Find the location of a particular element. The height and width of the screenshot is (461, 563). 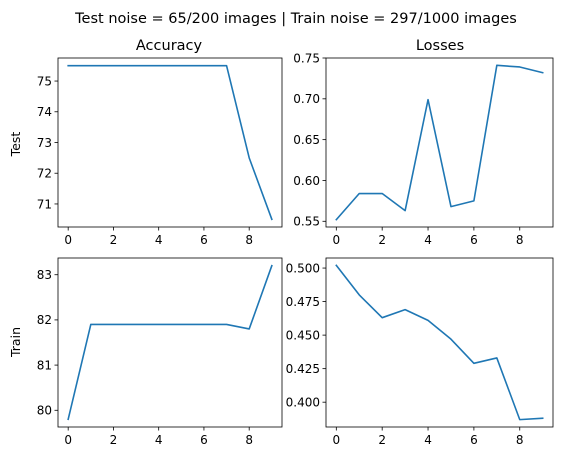

test-losses-y-tick-label: 0.65 is located at coordinates (306, 140).